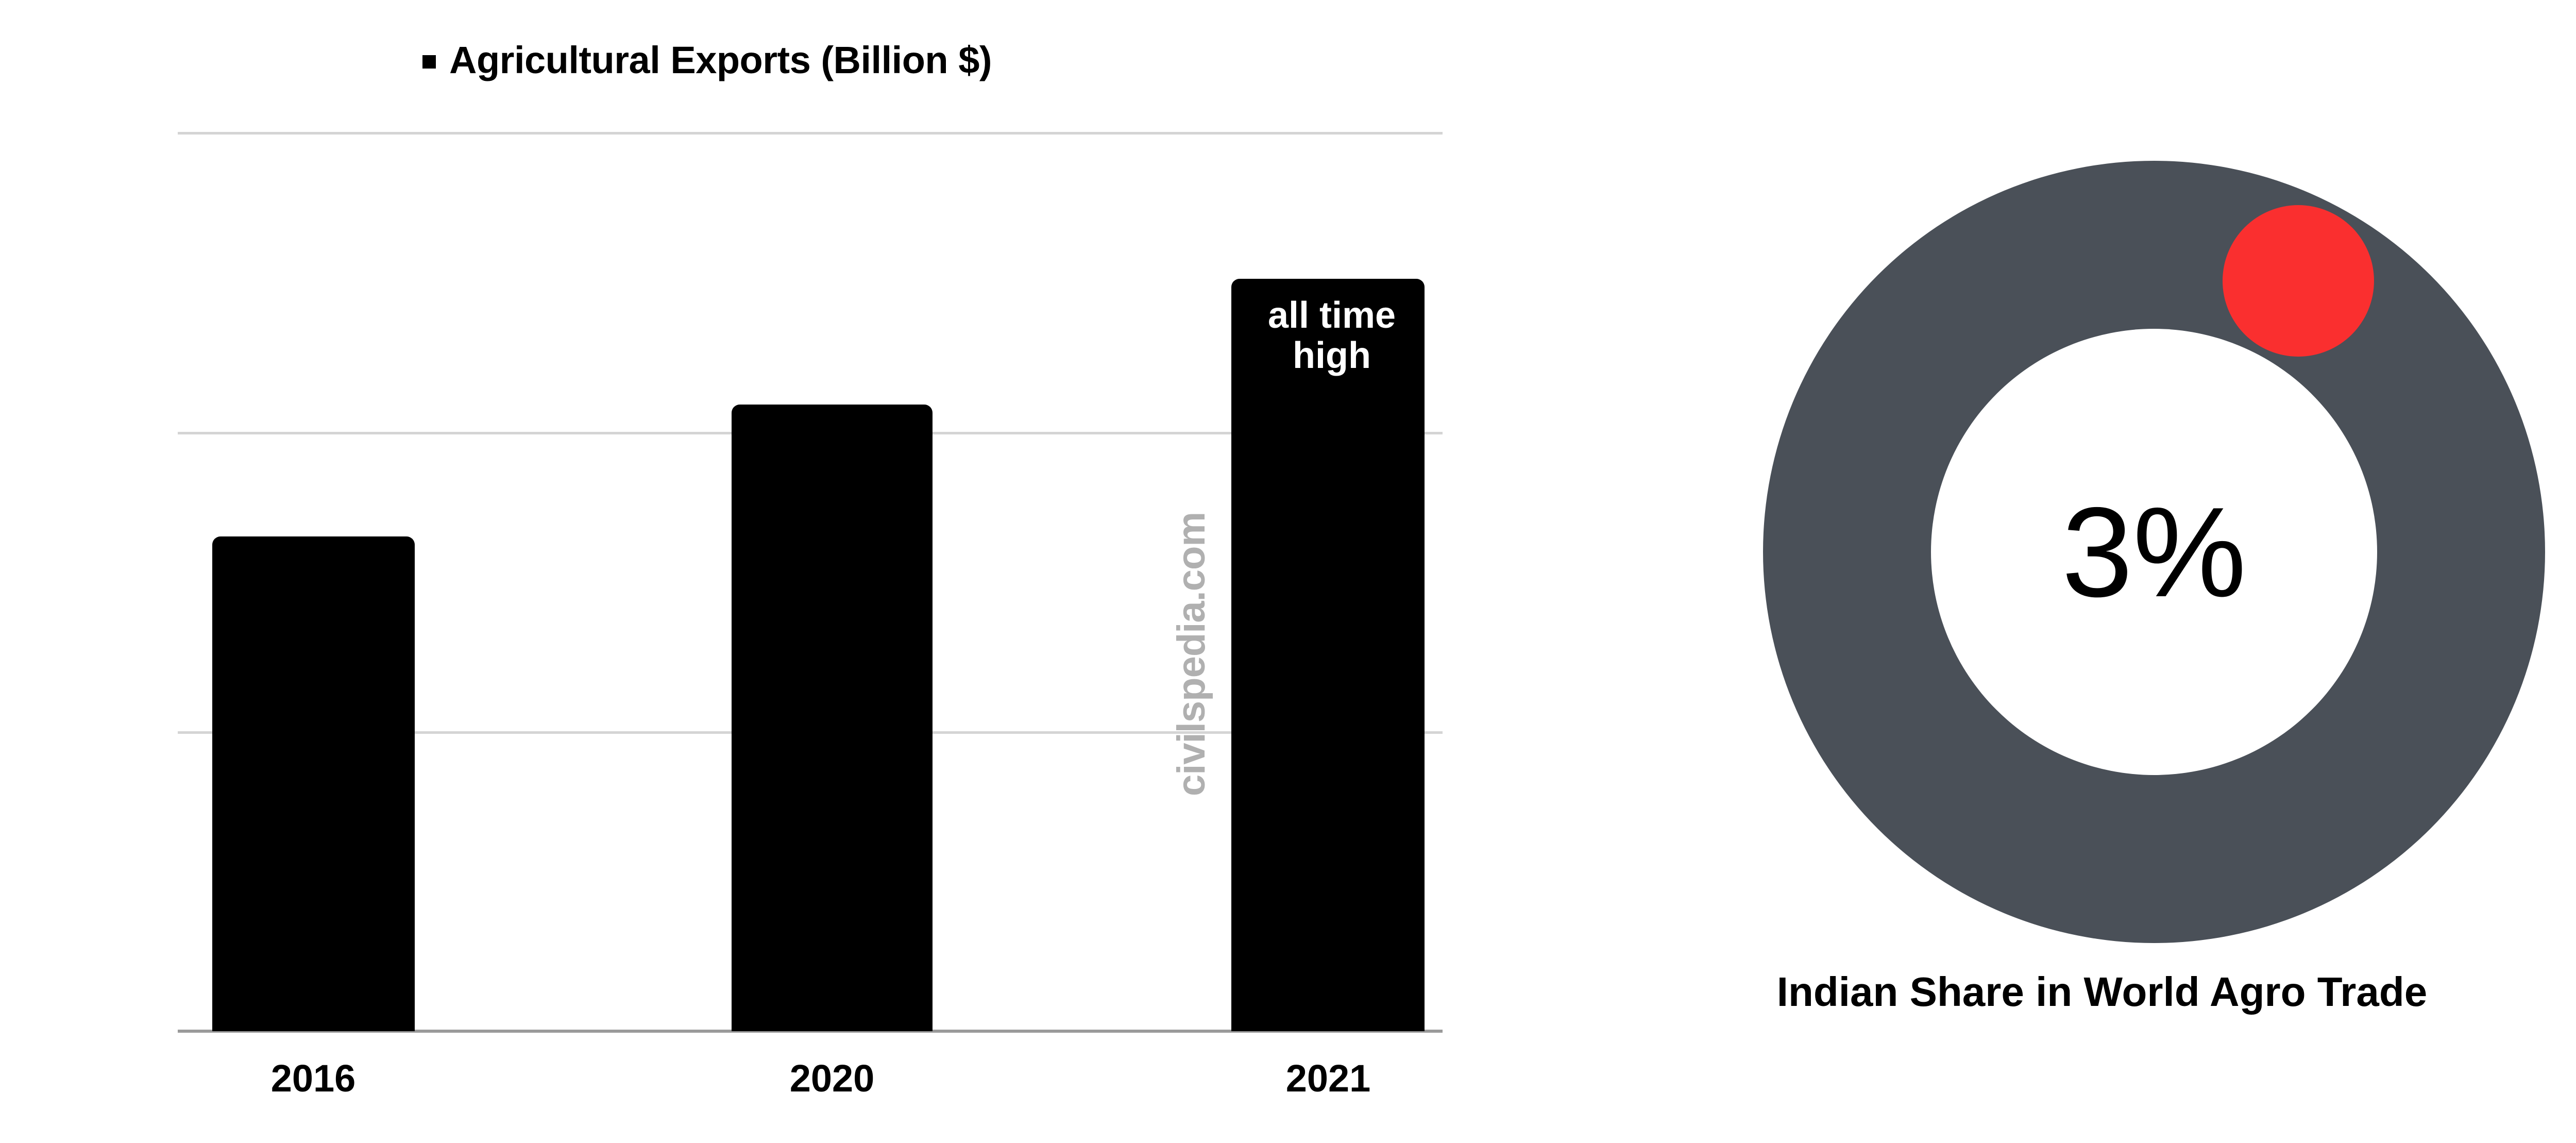 Image resolution: width=2576 pixels, height=1143 pixels. What do you see at coordinates (2102, 992) in the screenshot?
I see `donut-caption: Indian Share in World Agro Trade` at bounding box center [2102, 992].